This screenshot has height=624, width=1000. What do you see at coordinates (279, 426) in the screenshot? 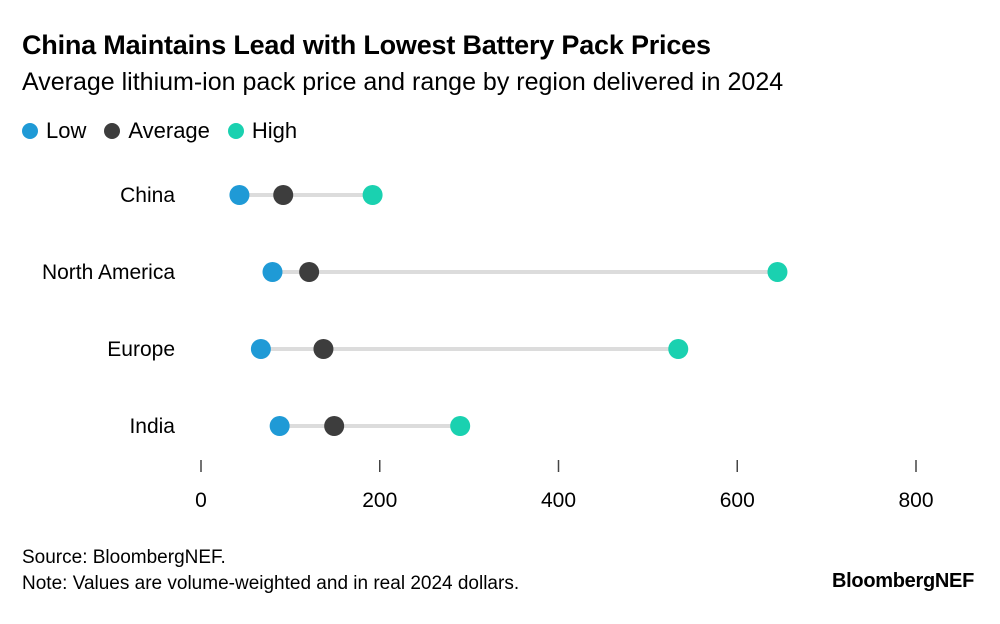
I see `point-low-india` at bounding box center [279, 426].